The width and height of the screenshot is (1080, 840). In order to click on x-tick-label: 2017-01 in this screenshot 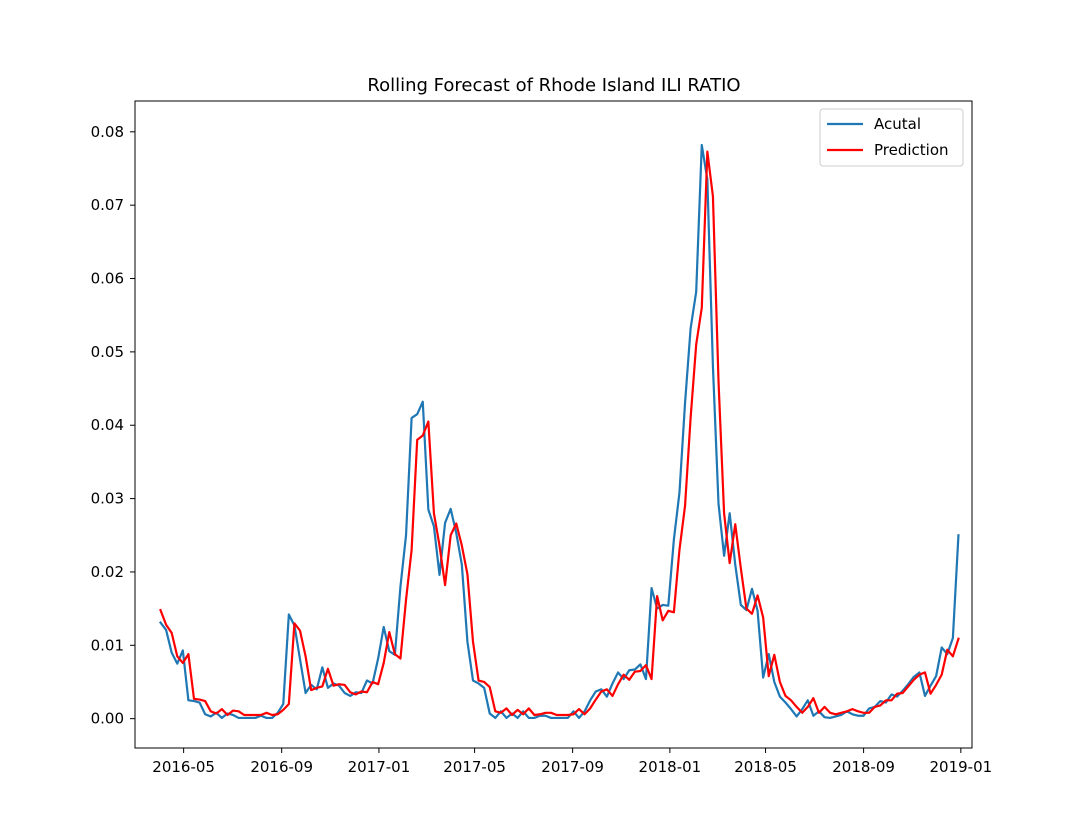, I will do `click(379, 767)`.